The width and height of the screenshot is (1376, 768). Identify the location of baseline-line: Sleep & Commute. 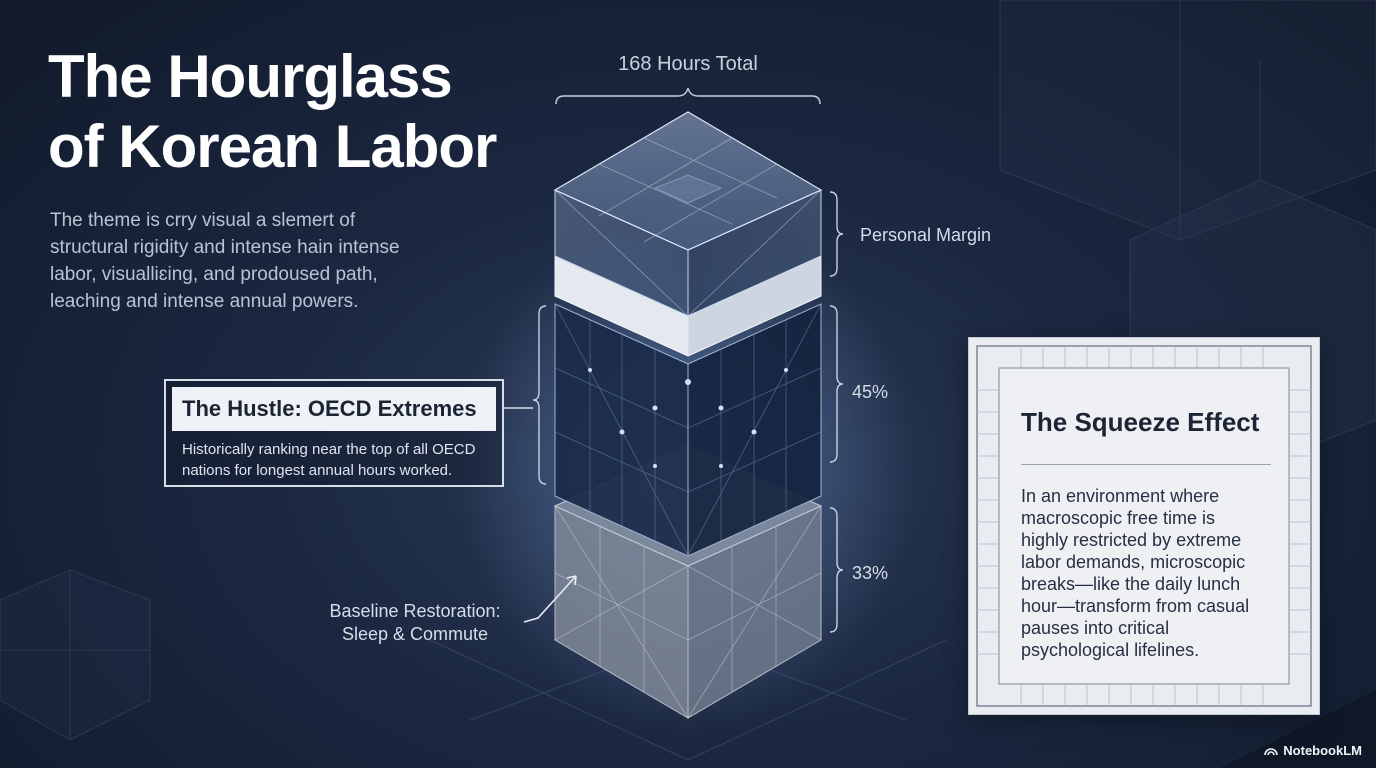
(415, 634).